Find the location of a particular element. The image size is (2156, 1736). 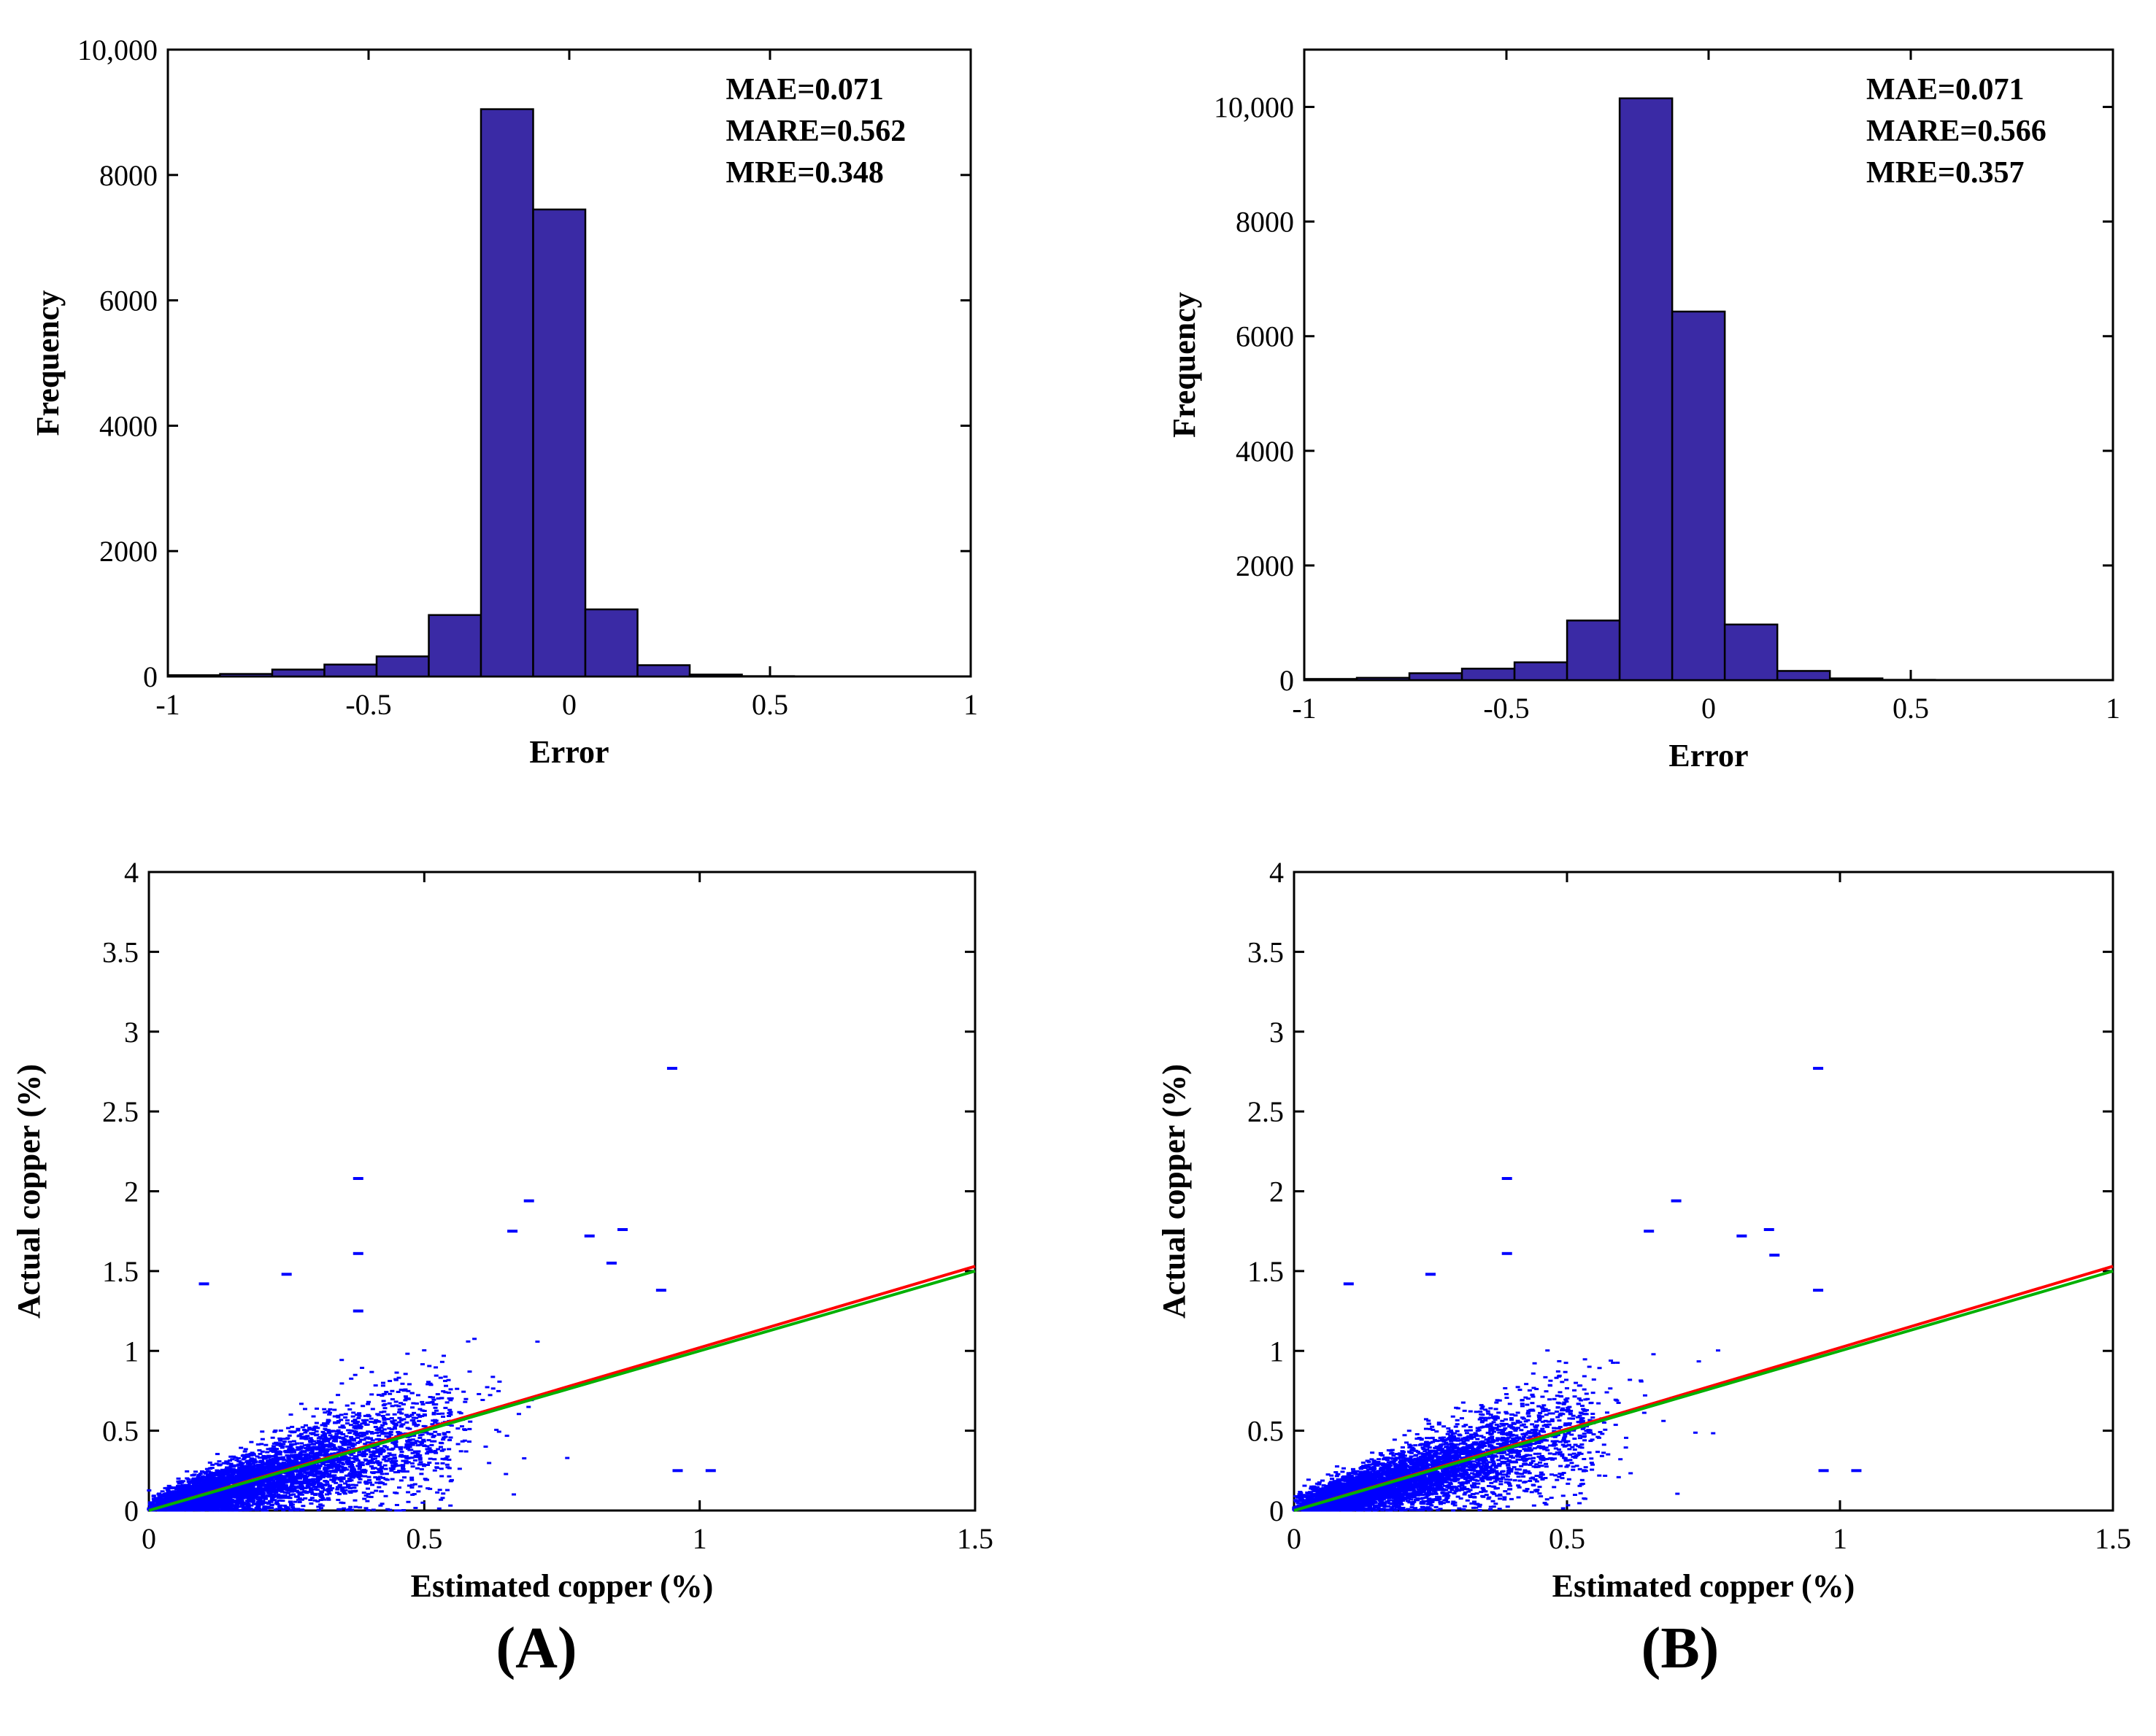

y-tick-label: 2.5 is located at coordinates (120, 1111).